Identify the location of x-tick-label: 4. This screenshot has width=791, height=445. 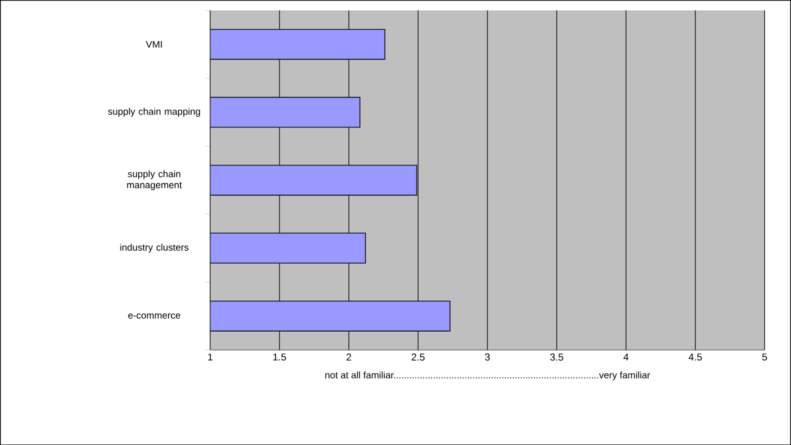
(626, 356).